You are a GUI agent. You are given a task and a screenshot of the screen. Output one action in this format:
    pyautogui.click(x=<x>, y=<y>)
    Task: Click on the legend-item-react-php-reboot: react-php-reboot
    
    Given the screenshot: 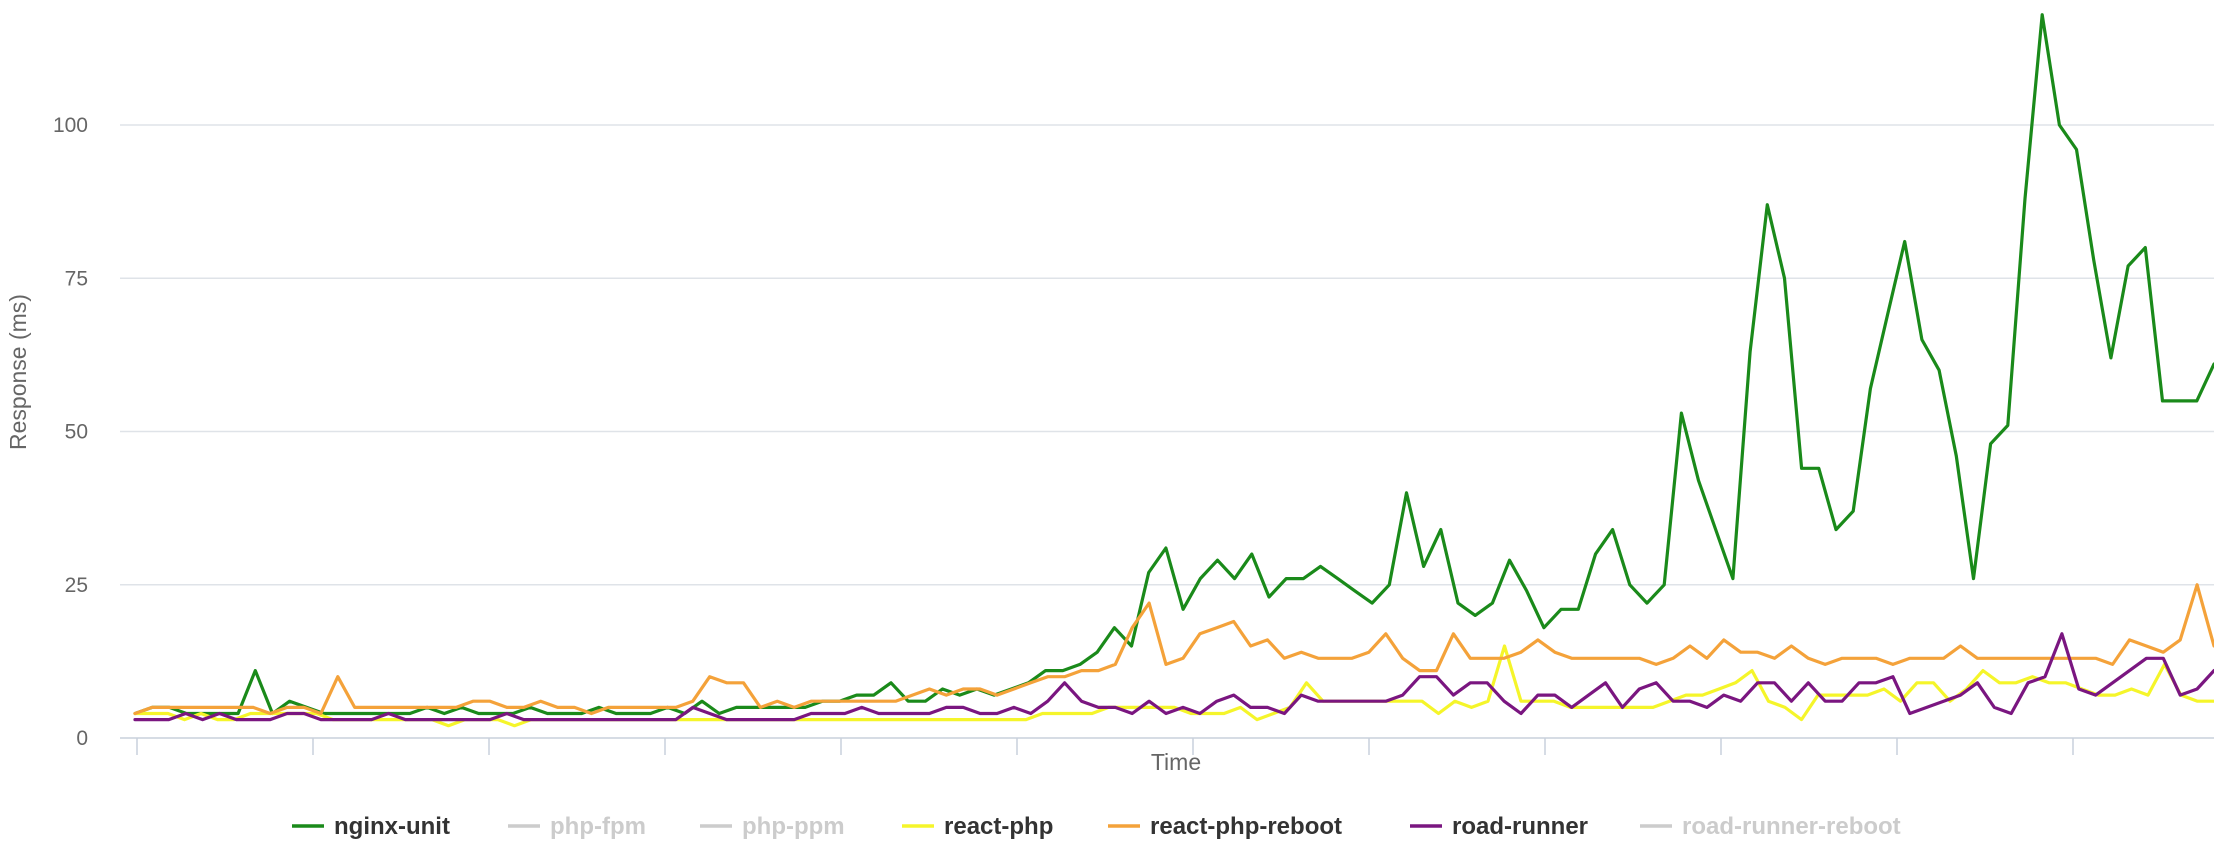 What is the action you would take?
    pyautogui.click(x=1225, y=826)
    